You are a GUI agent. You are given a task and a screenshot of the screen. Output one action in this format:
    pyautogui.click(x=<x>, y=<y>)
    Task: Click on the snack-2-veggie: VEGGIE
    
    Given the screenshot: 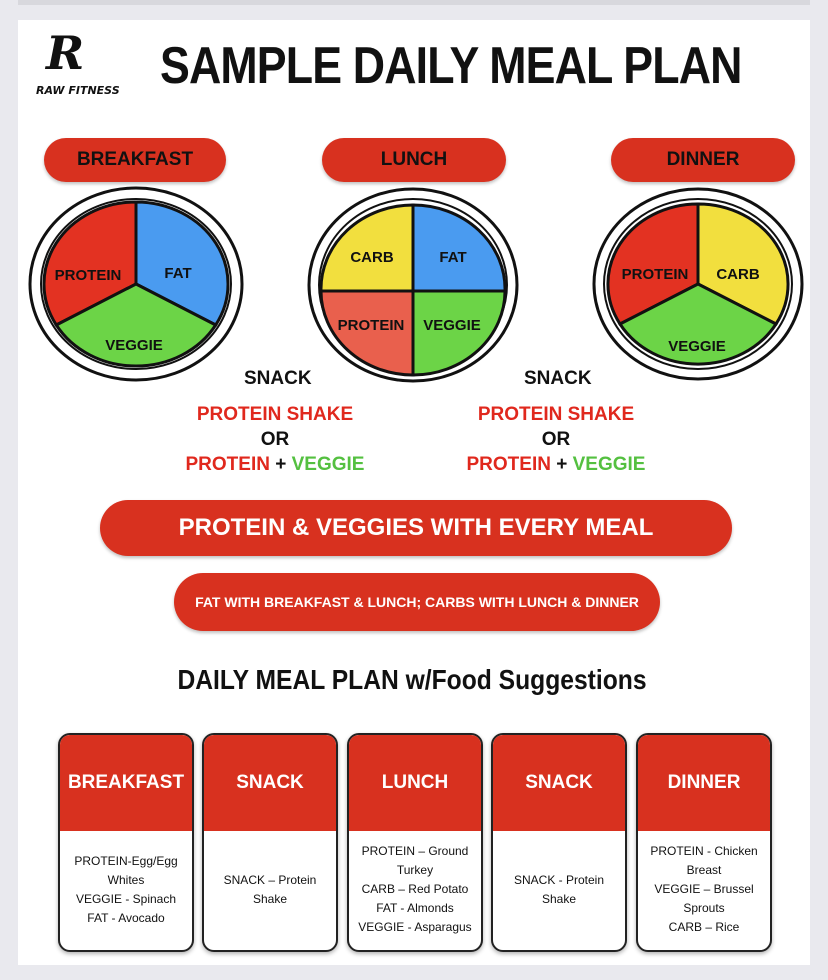 What is the action you would take?
    pyautogui.click(x=609, y=464)
    